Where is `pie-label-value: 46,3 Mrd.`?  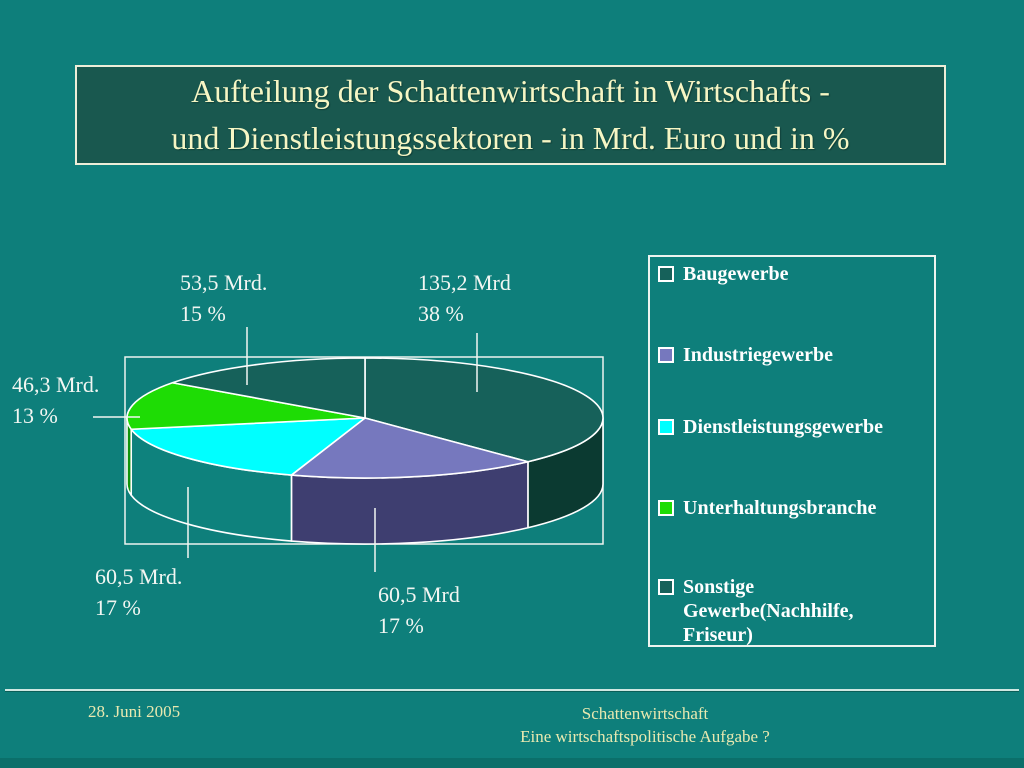
pie-label-value: 46,3 Mrd. is located at coordinates (56, 384).